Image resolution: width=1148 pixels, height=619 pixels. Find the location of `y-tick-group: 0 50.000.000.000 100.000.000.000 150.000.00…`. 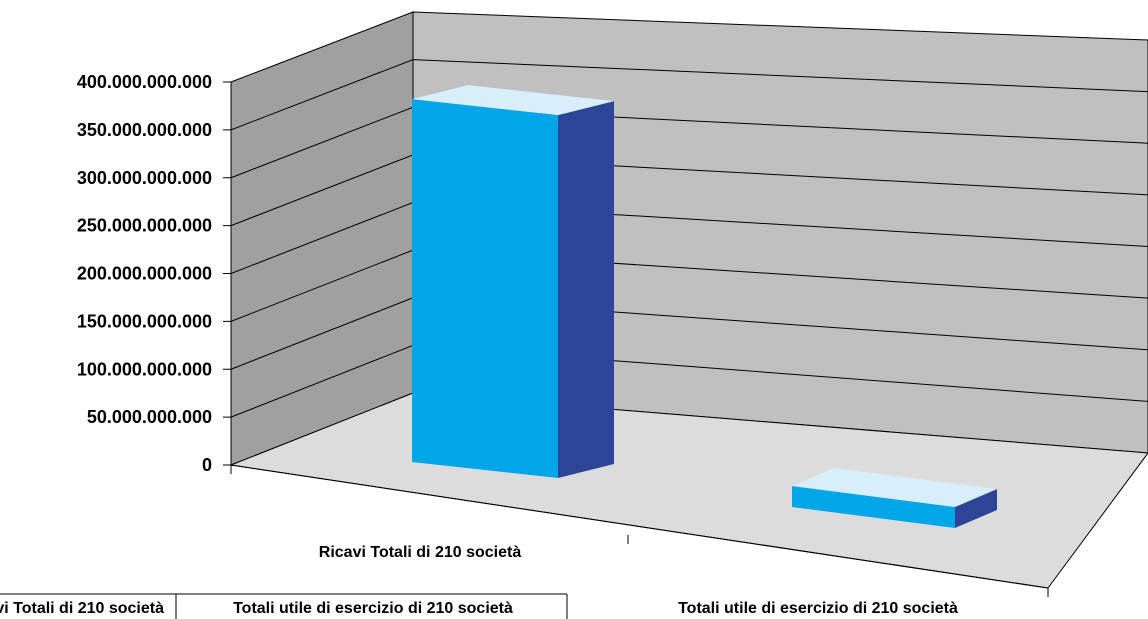

y-tick-group: 0 50.000.000.000 100.000.000.000 150.000.00… is located at coordinates (154, 273).